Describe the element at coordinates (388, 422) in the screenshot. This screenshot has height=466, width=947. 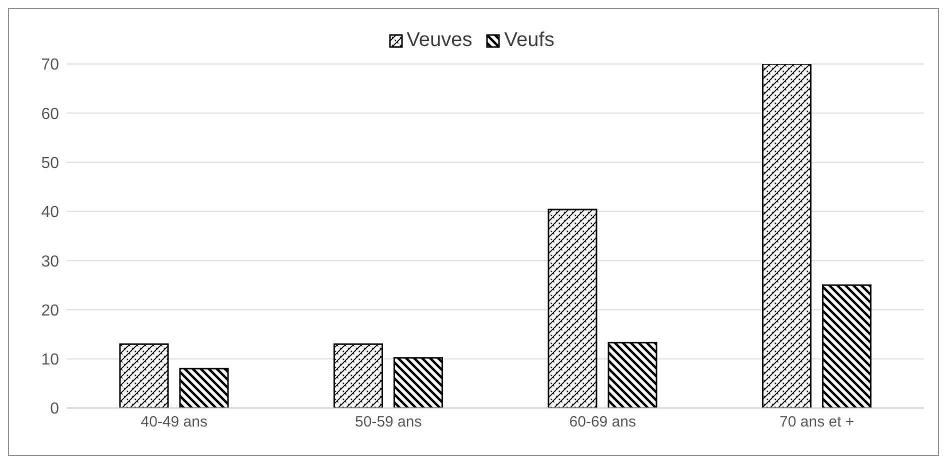
I see `x-tick-label: 50-59 ans` at that location.